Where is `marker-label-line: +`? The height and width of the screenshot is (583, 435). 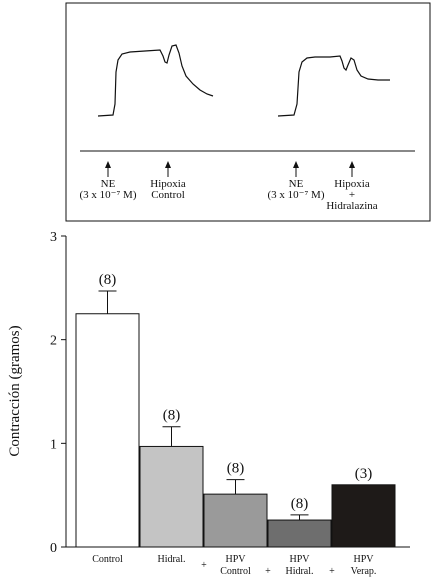
marker-label-line: + is located at coordinates (352, 195).